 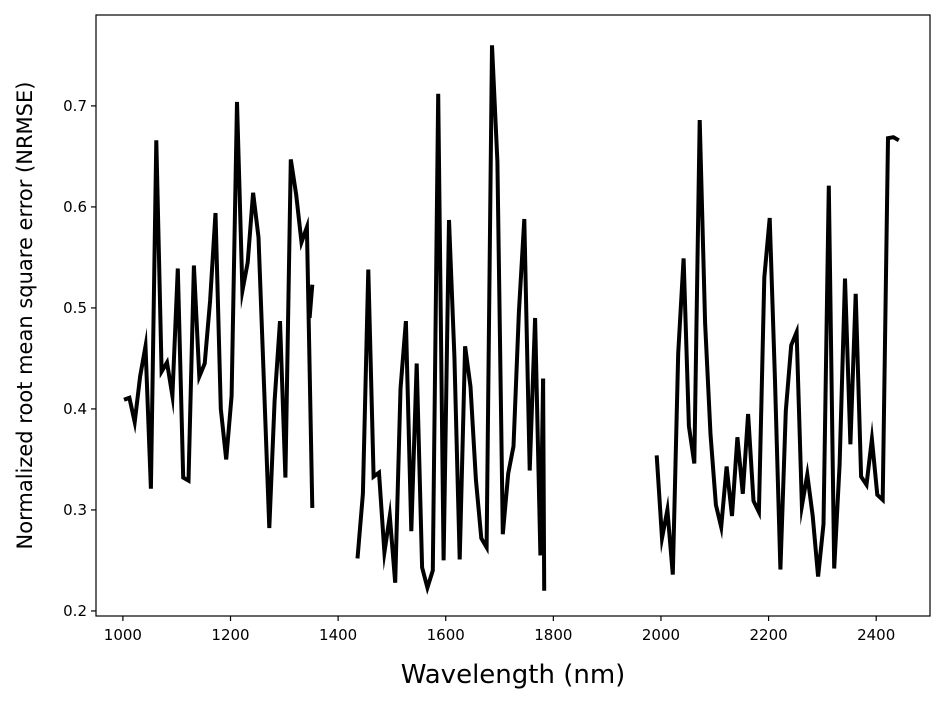 What do you see at coordinates (876, 635) in the screenshot?
I see `x-tick-label: 2400` at bounding box center [876, 635].